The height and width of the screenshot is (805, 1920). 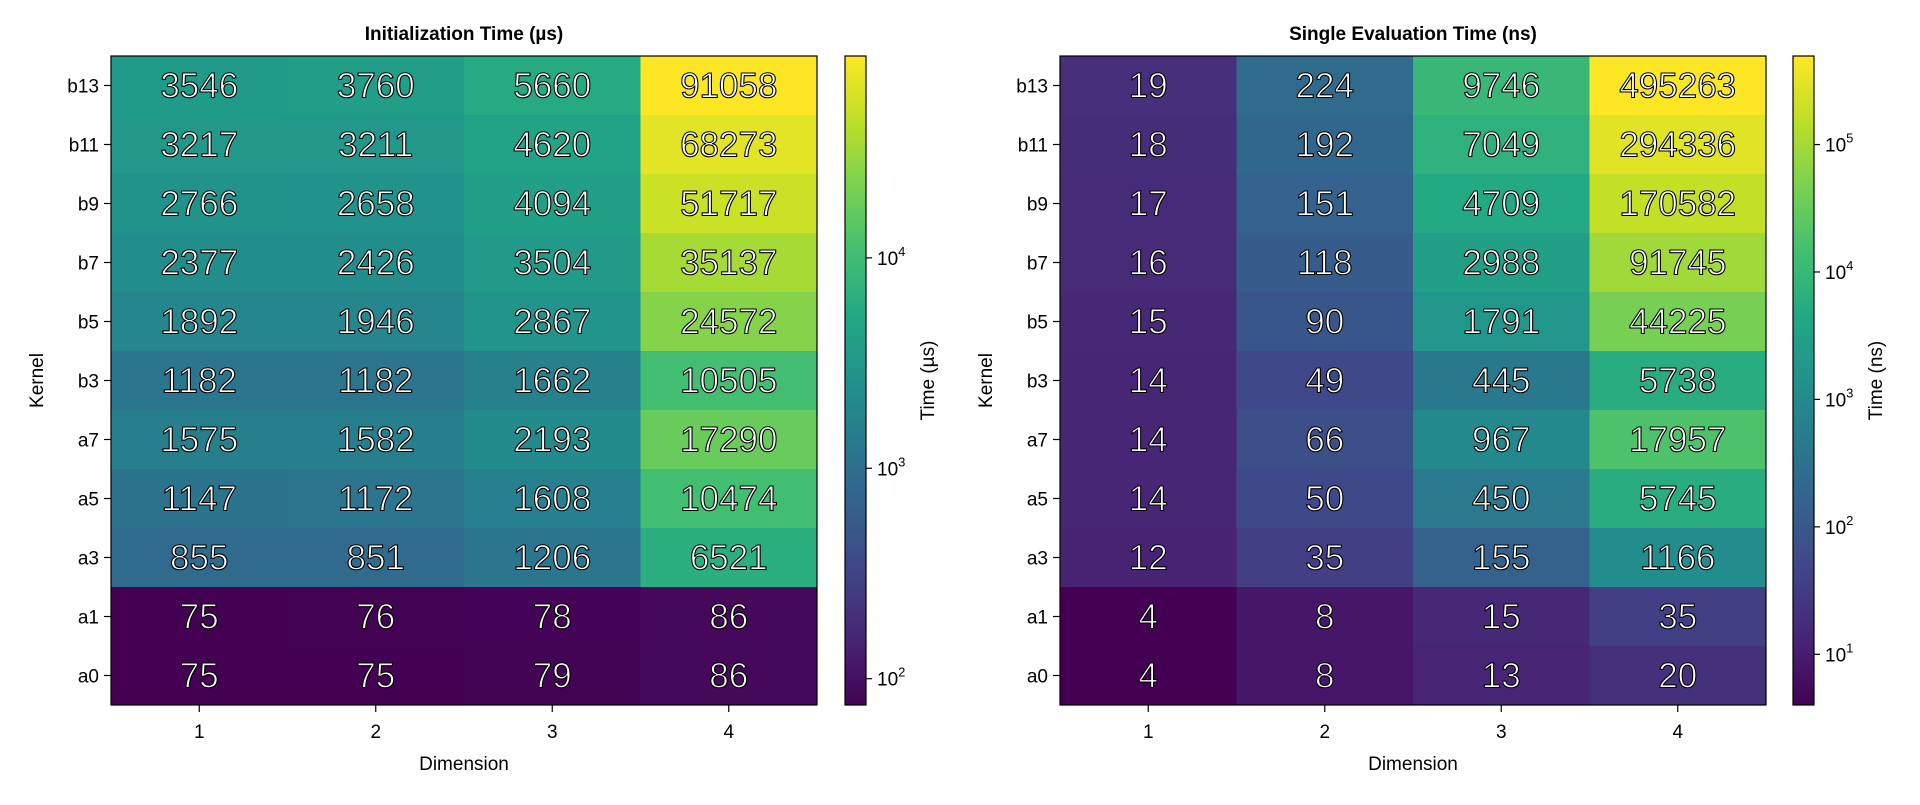 What do you see at coordinates (1677, 322) in the screenshot?
I see `cell-value-label: 44225` at bounding box center [1677, 322].